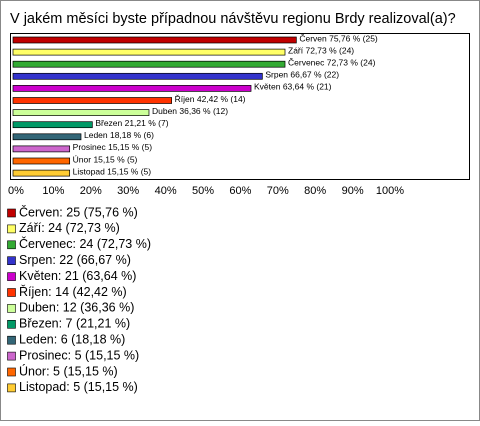 The image size is (480, 426). What do you see at coordinates (112, 171) in the screenshot?
I see `bar-label: Listopad 15,15 % (5)` at bounding box center [112, 171].